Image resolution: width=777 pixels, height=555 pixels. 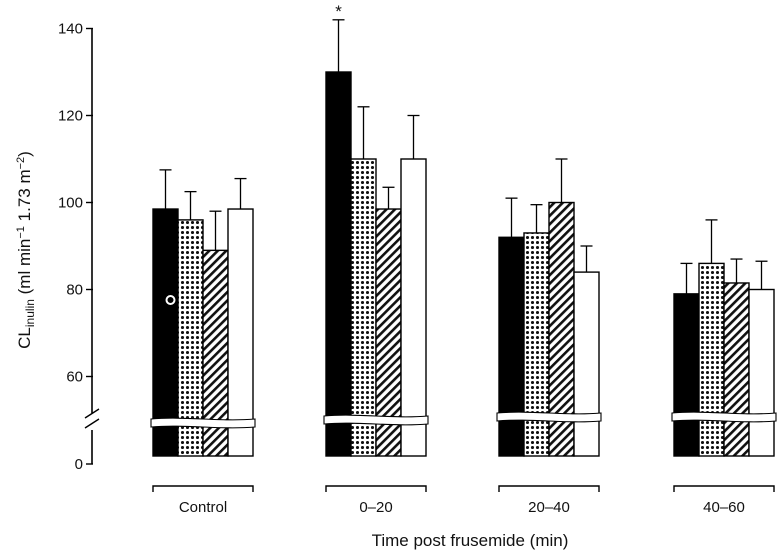 I want to click on bar-control-s2, so click(x=190, y=338).